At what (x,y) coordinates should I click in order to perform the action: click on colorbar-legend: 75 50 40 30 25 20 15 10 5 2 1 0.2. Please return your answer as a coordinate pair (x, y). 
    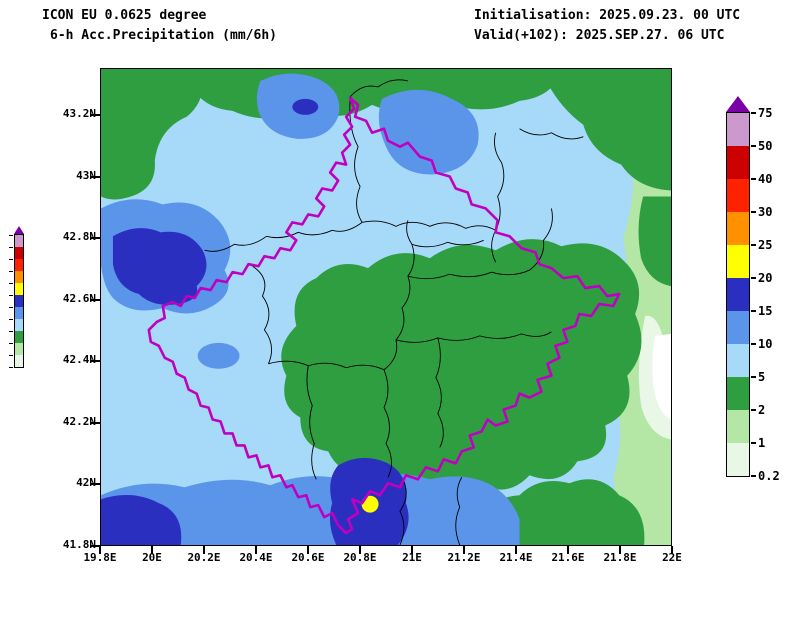
    Looking at the image, I should click on (753, 294).